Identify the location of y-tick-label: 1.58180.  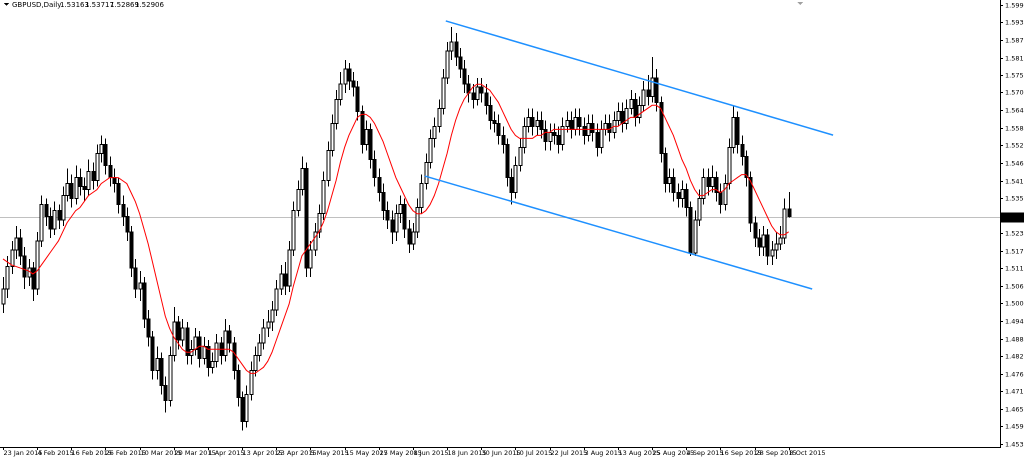
(1014, 59).